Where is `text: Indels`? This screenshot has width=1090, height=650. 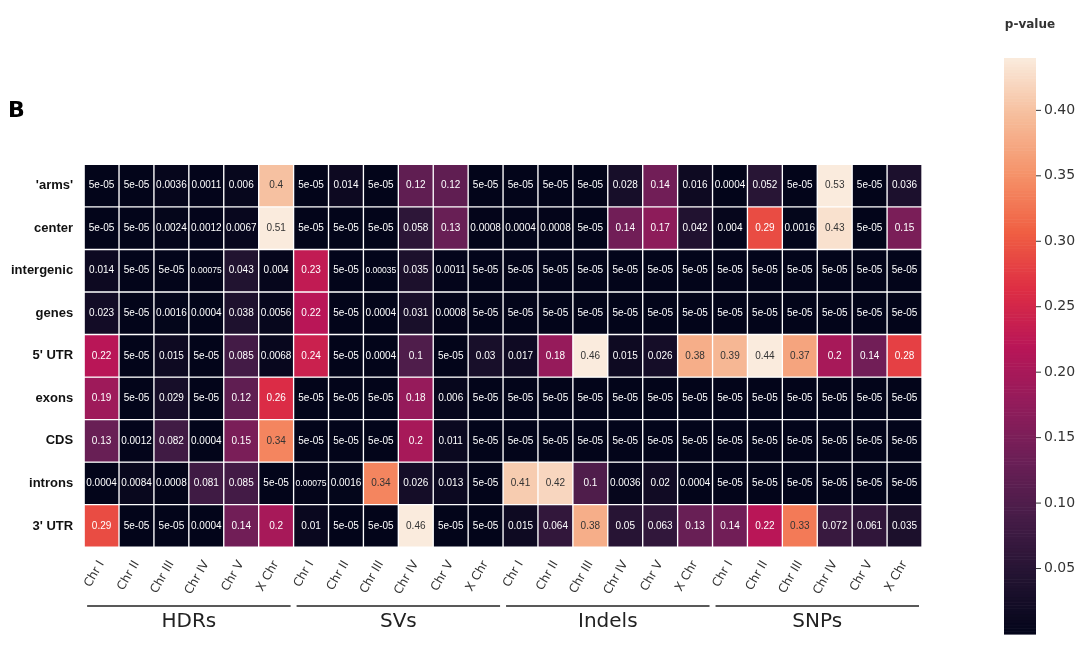
text: Indels is located at coordinates (608, 620).